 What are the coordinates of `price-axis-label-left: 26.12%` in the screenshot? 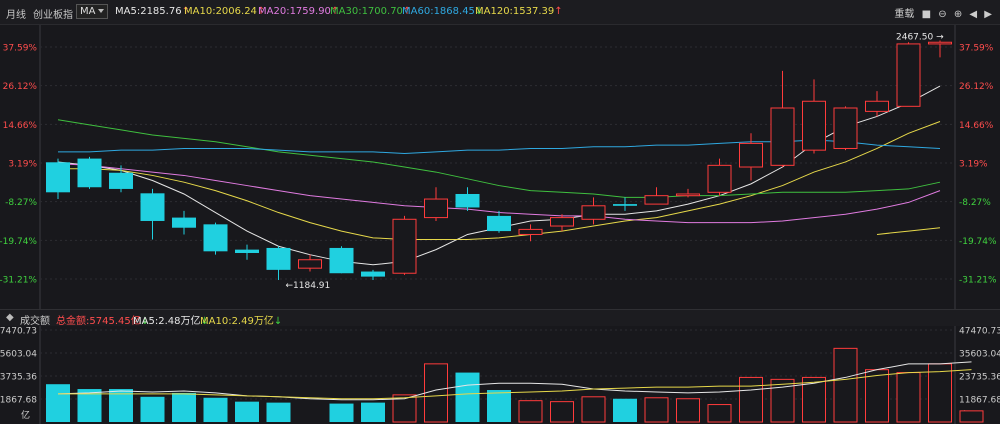 It's located at (20, 87).